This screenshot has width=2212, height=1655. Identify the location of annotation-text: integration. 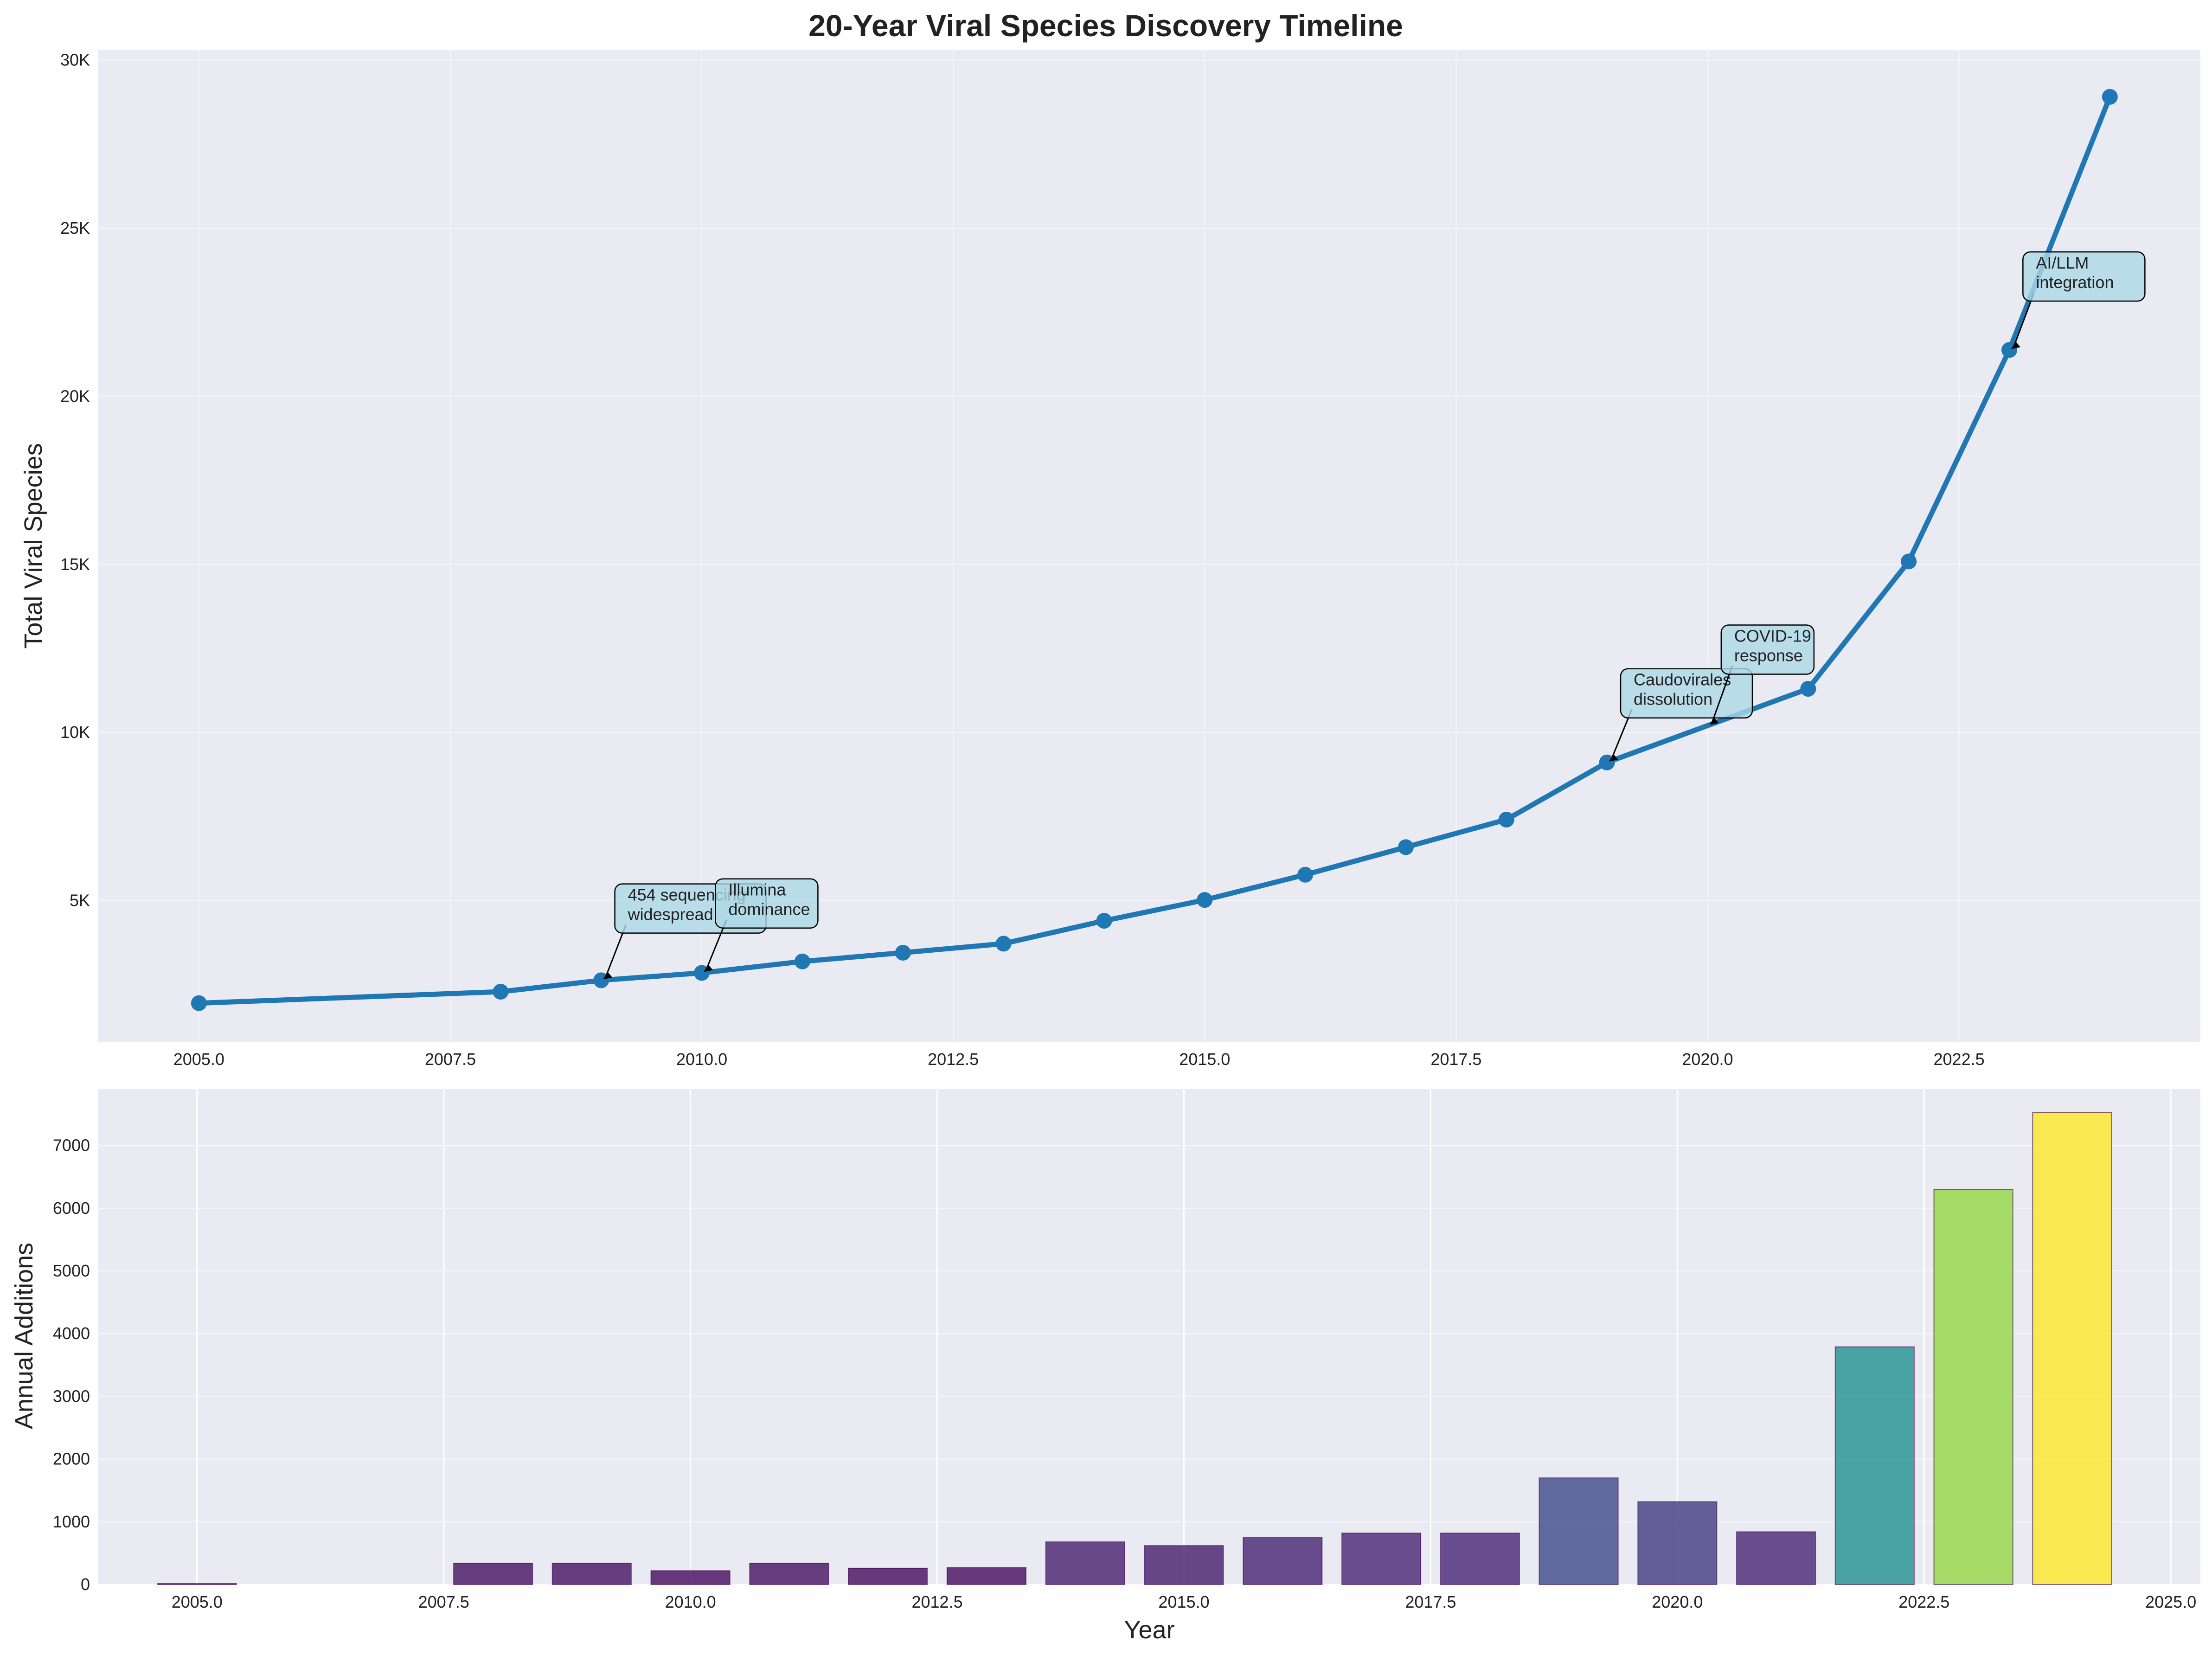
(2075, 282).